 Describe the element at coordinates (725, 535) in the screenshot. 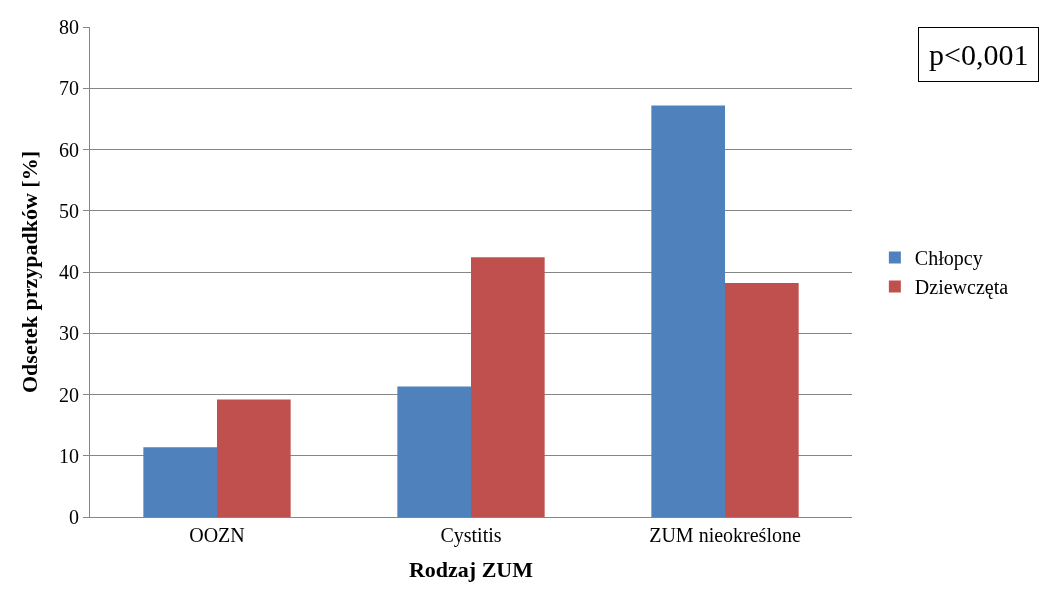

I see `x-tick-label: ZUM nieokreślone` at that location.